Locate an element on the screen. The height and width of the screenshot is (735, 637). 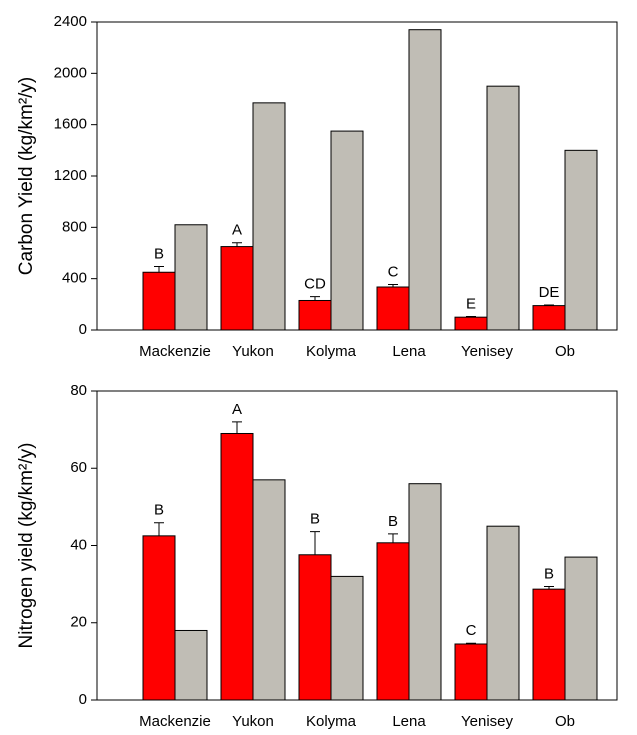
y-tick-label: 2000 is located at coordinates (70, 72).